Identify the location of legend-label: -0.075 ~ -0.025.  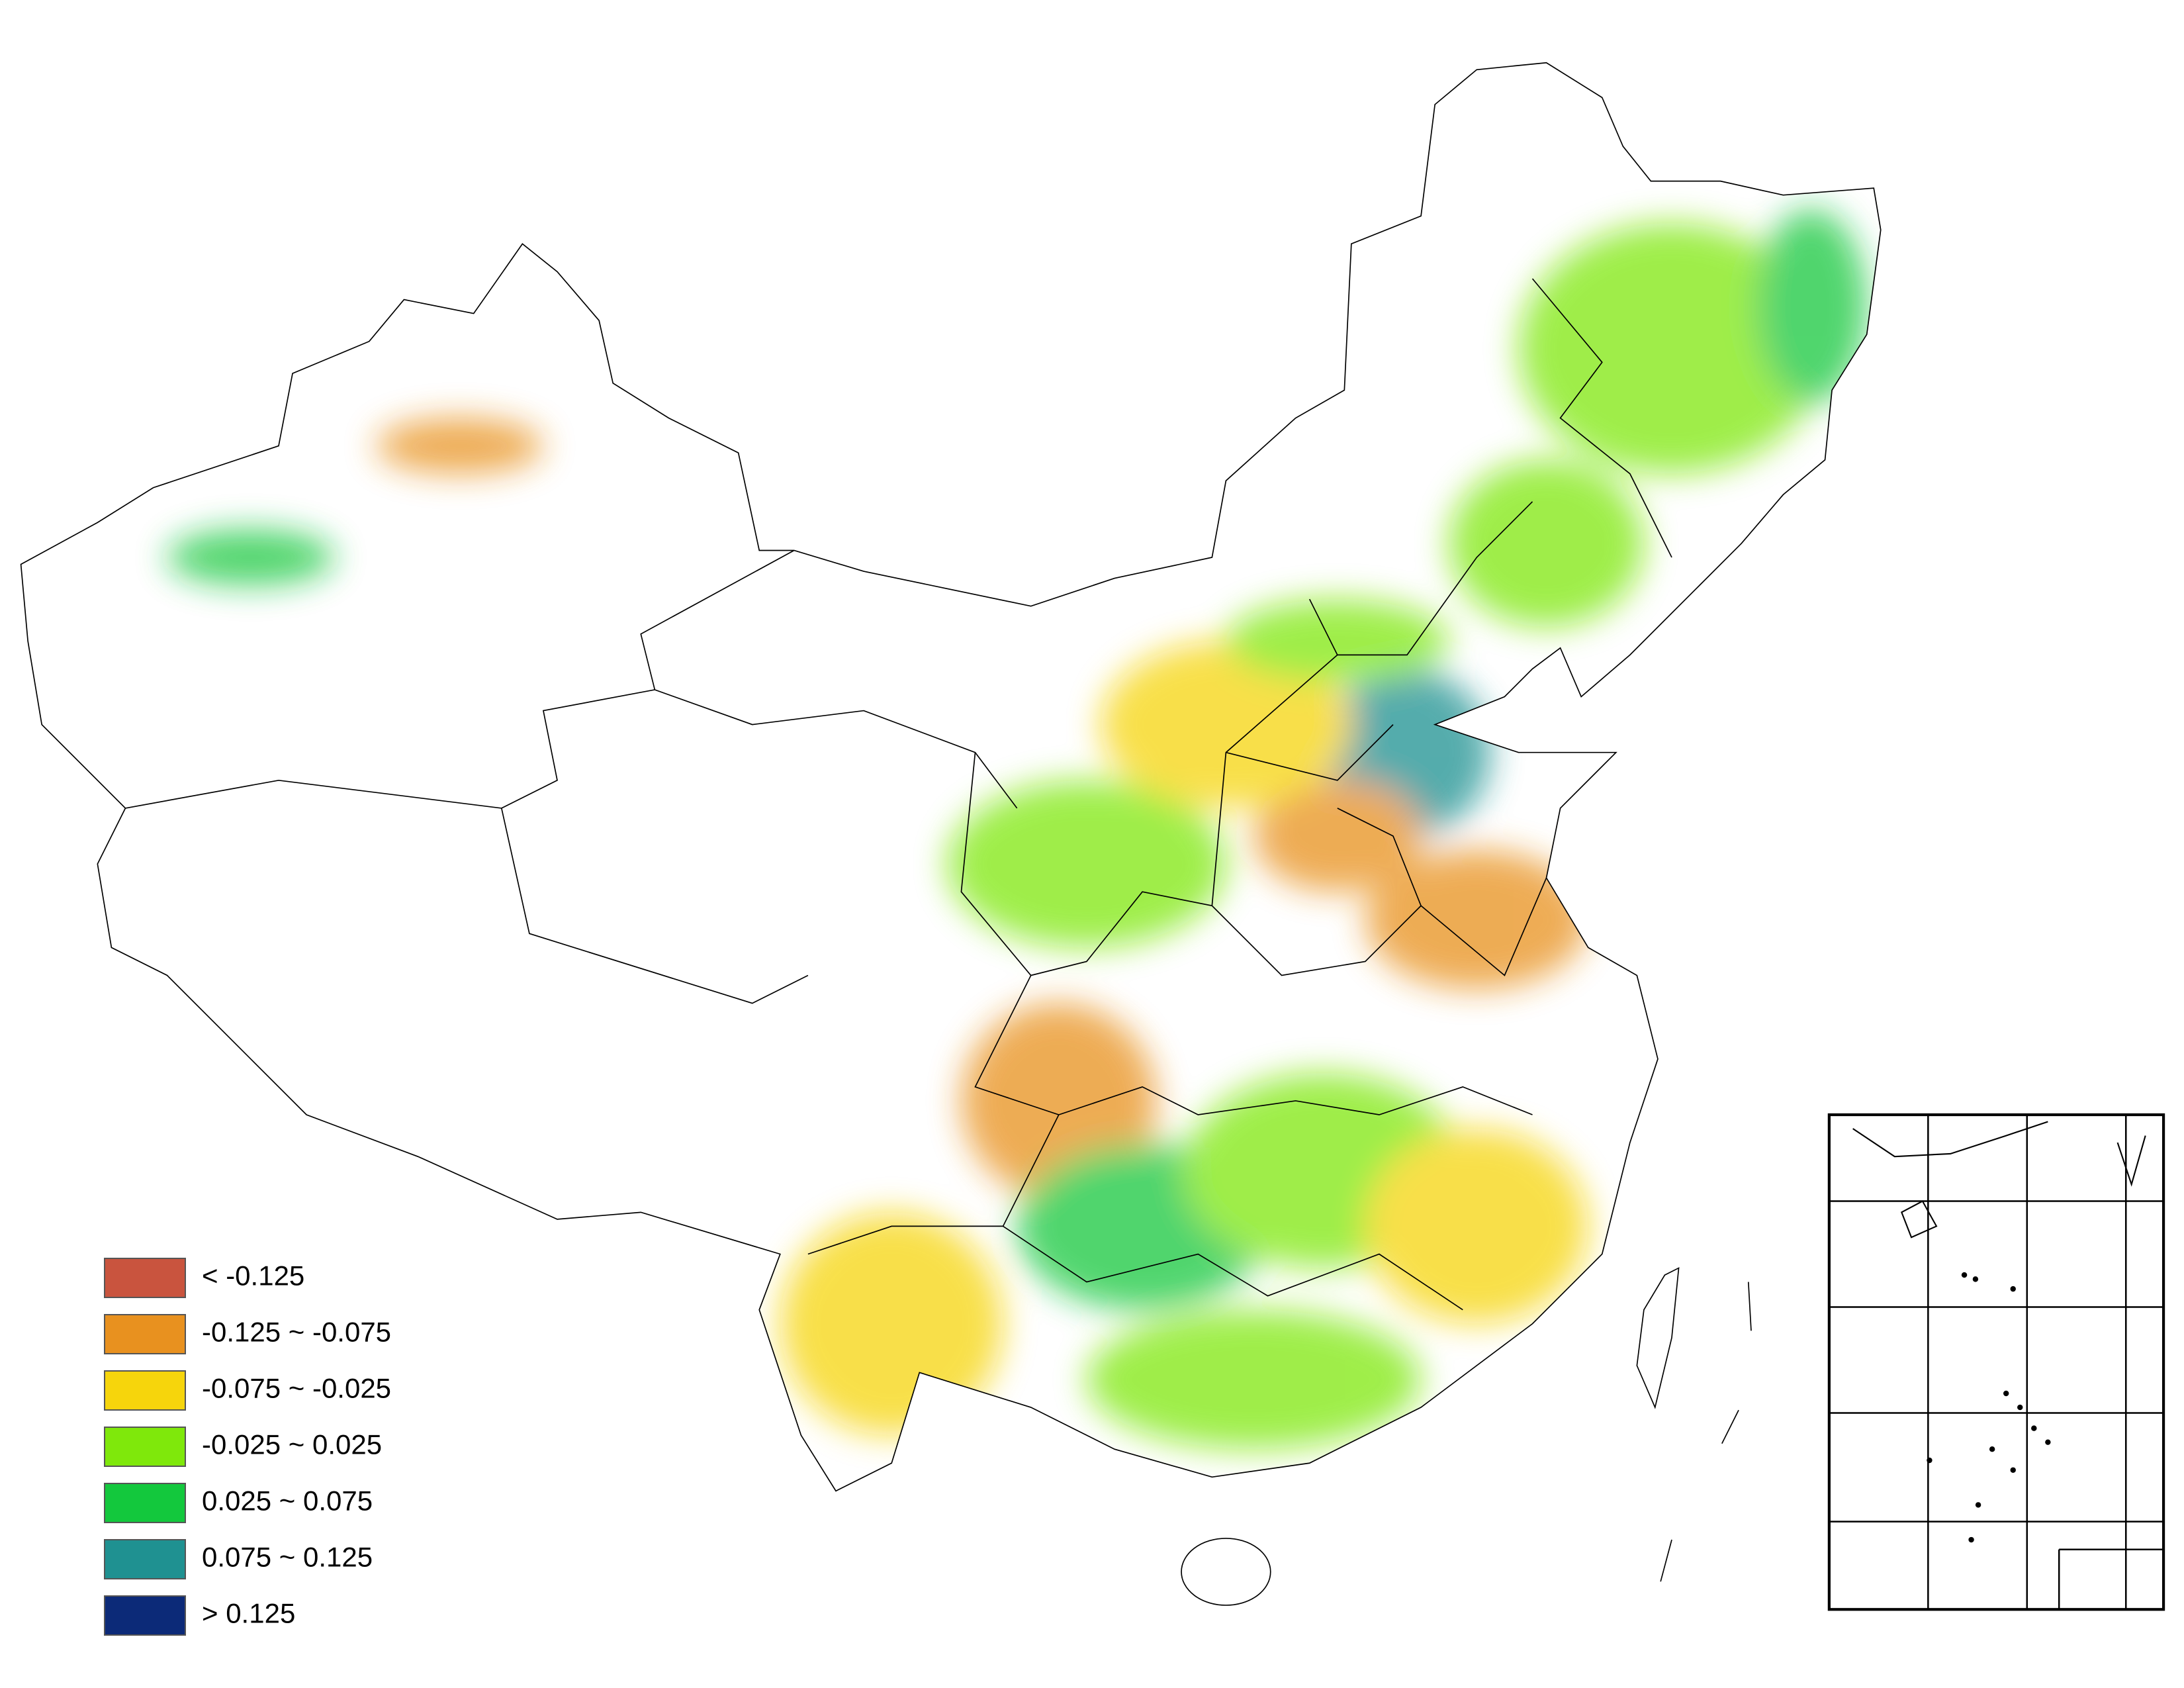
(296, 1388).